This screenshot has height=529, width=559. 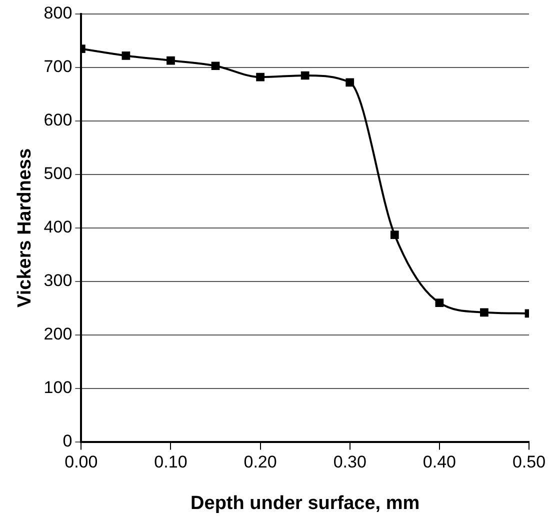 What do you see at coordinates (58, 66) in the screenshot?
I see `y-tick-label: 700` at bounding box center [58, 66].